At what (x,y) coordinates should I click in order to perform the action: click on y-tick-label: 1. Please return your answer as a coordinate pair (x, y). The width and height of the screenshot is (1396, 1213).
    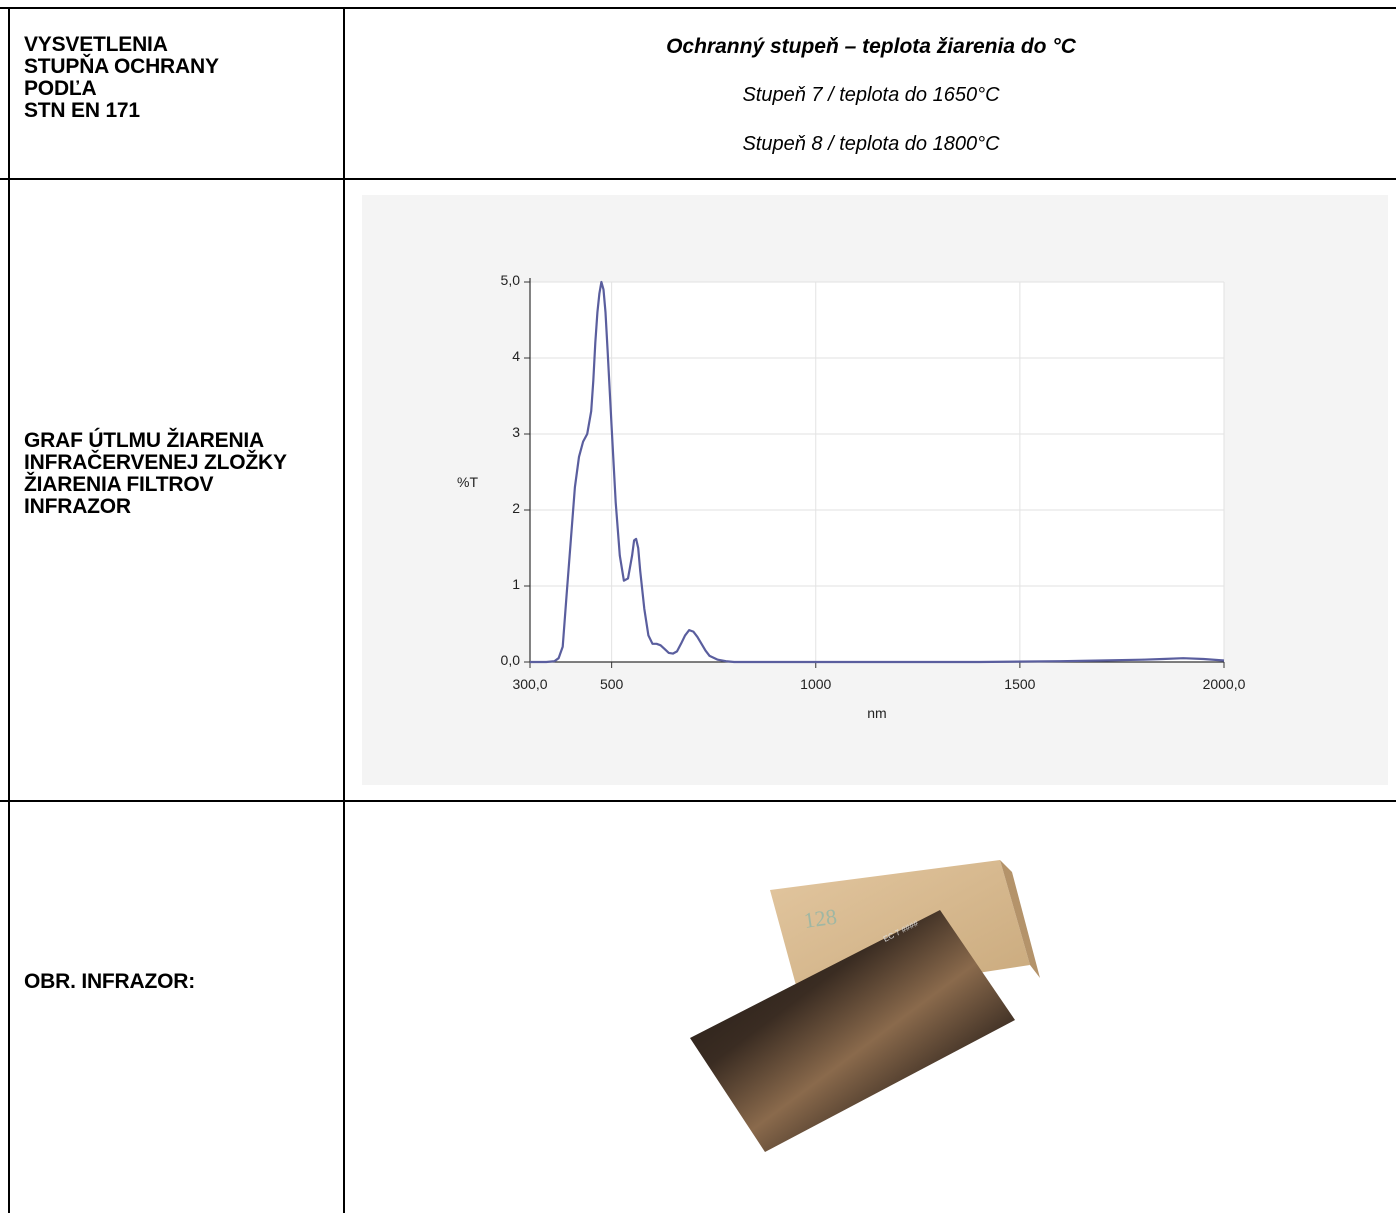
    Looking at the image, I should click on (516, 584).